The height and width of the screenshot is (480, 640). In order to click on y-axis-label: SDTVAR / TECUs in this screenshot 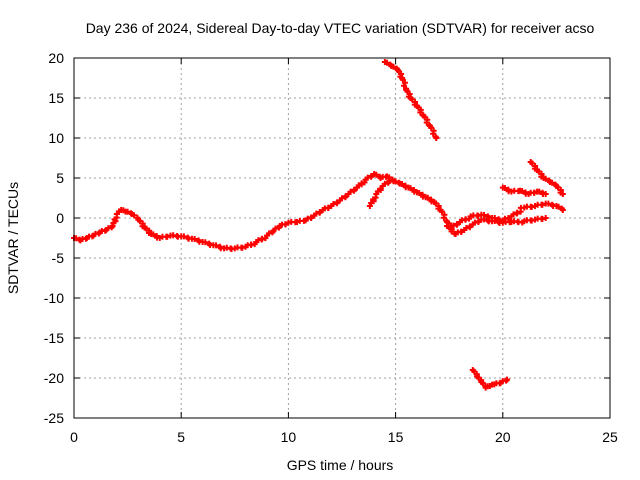, I will do `click(13, 238)`.